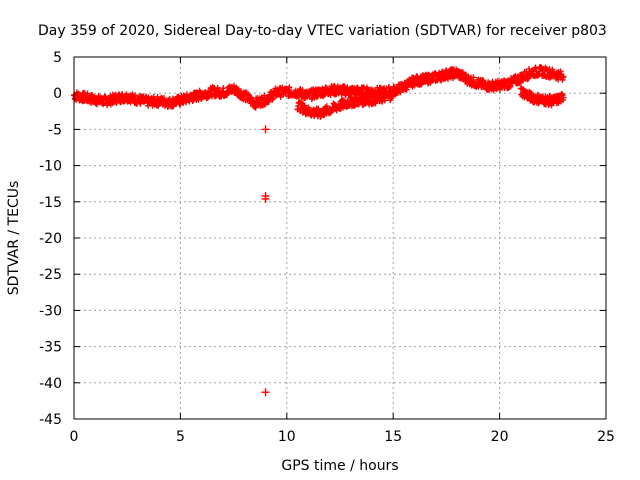  I want to click on x-tick-label: 0, so click(74, 437).